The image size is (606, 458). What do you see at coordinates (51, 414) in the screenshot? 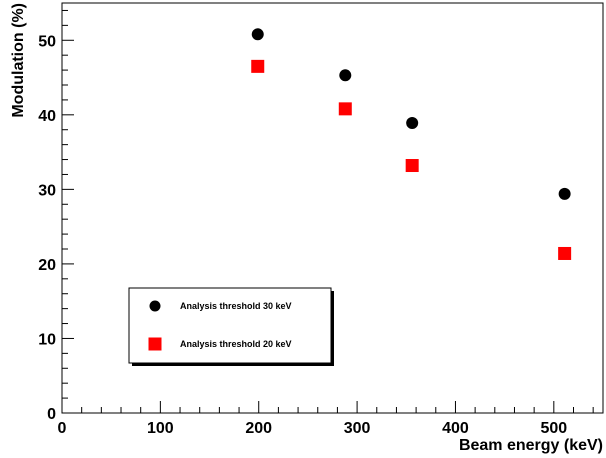
I see `y-tick-label: 0` at bounding box center [51, 414].